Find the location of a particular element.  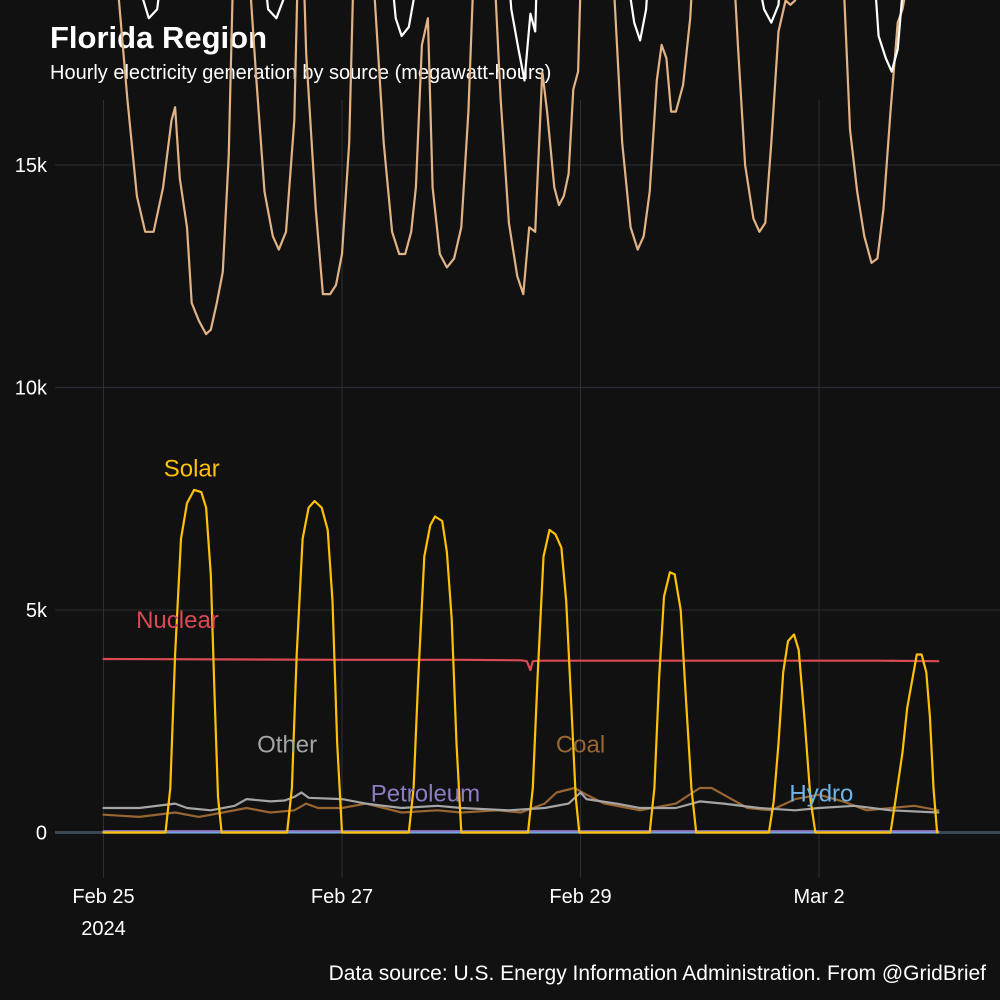

y-tick-label: 15k is located at coordinates (31, 166).